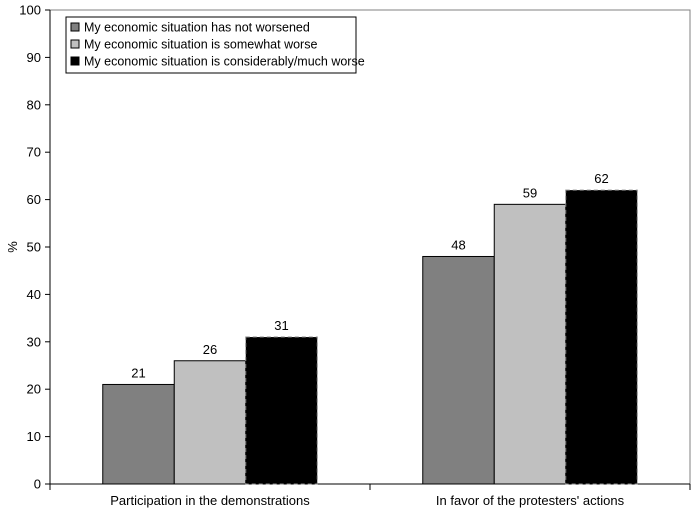  Describe the element at coordinates (138, 372) in the screenshot. I see `bar-value-label: 21` at that location.